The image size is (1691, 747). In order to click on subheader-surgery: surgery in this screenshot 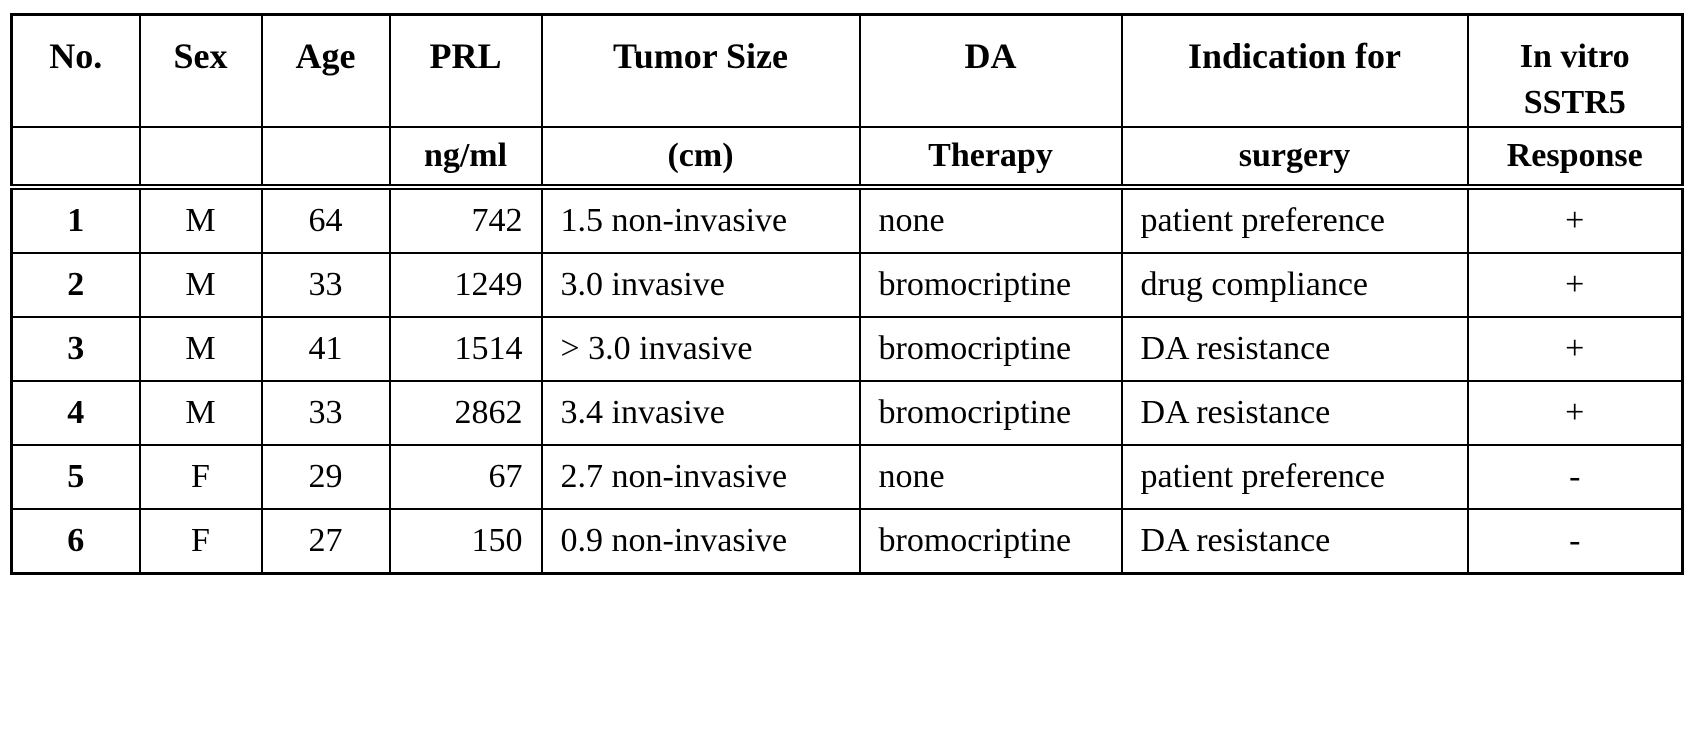, I will do `click(1295, 157)`.